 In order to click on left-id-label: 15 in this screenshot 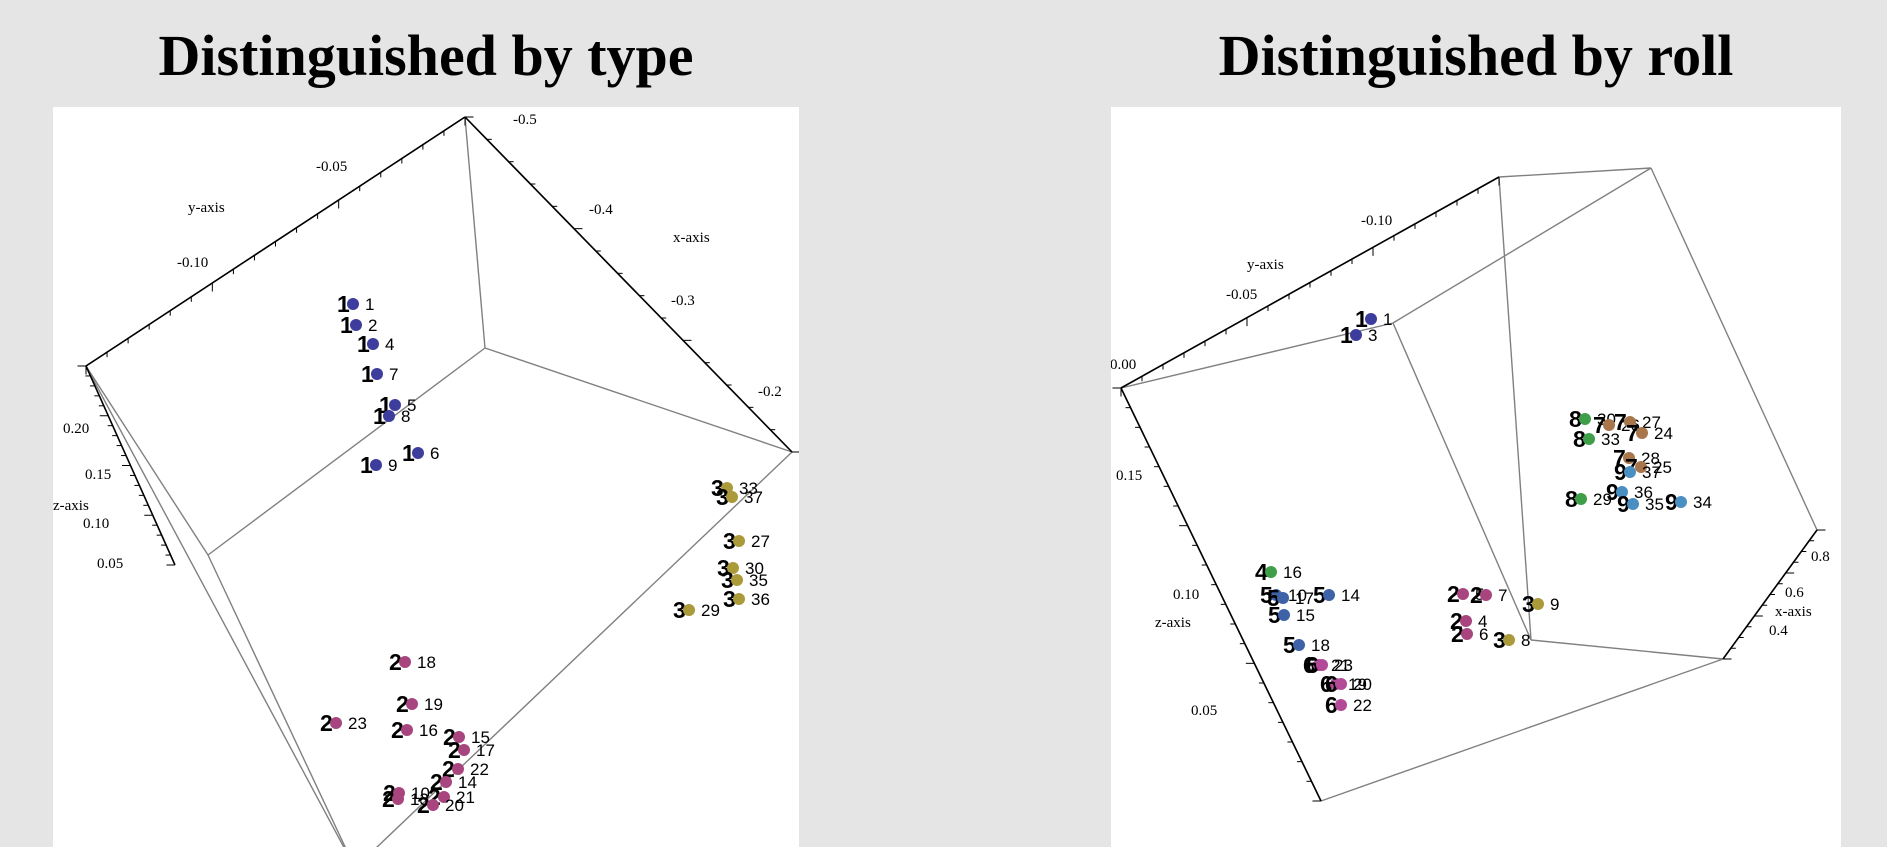, I will do `click(480, 737)`.